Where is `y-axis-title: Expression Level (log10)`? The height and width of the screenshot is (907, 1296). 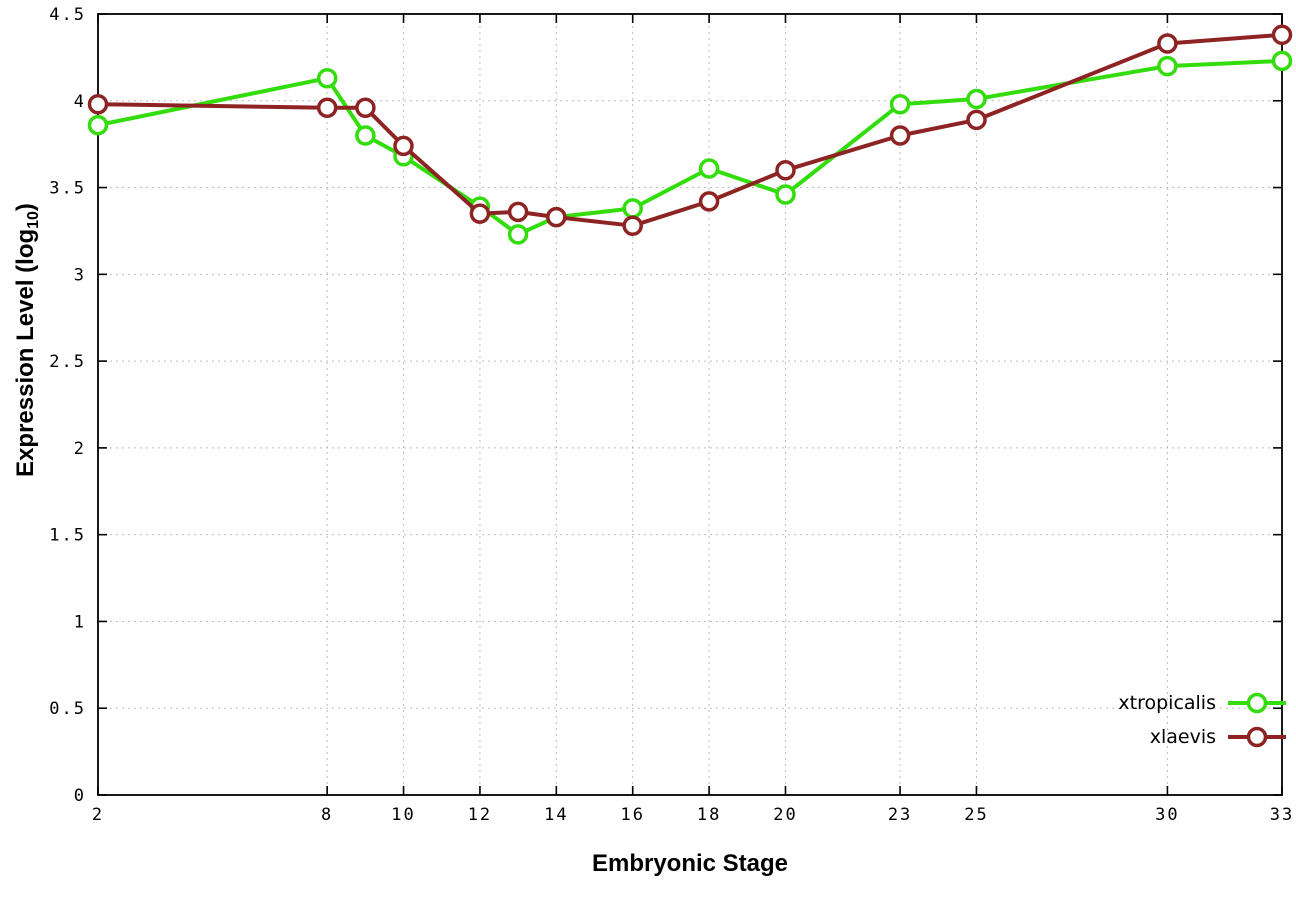
y-axis-title: Expression Level (log10) is located at coordinates (27, 340).